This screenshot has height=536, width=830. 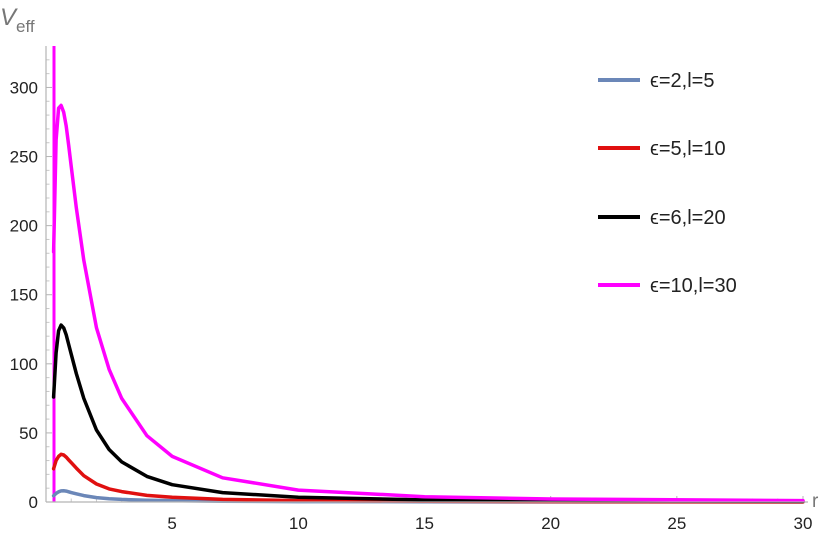 What do you see at coordinates (550, 523) in the screenshot?
I see `x-tick-label: 20` at bounding box center [550, 523].